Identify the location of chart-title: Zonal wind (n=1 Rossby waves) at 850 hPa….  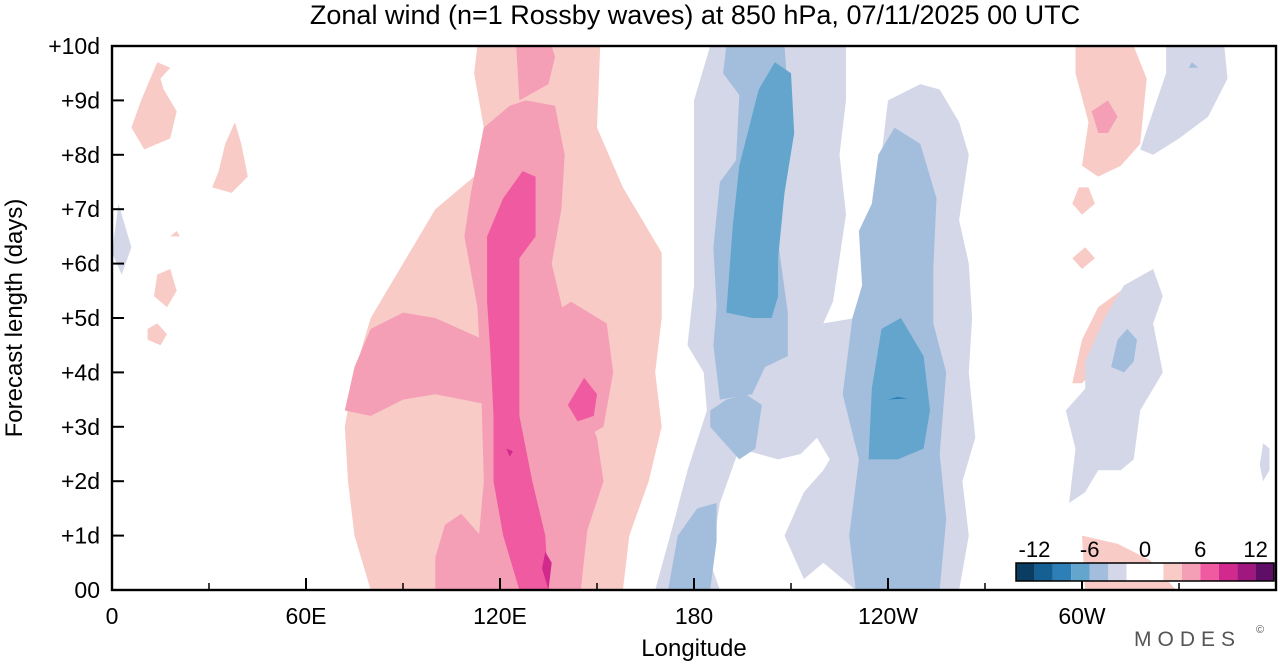
(695, 15).